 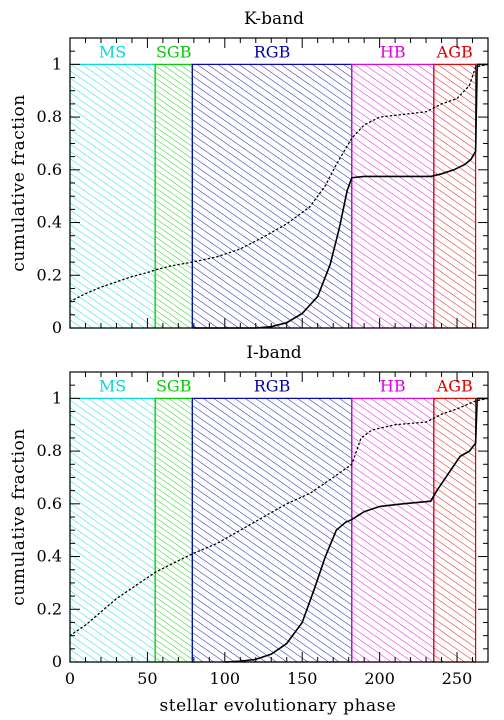 What do you see at coordinates (19, 182) in the screenshot?
I see `k-band-y-axis-title: cumulative fraction` at bounding box center [19, 182].